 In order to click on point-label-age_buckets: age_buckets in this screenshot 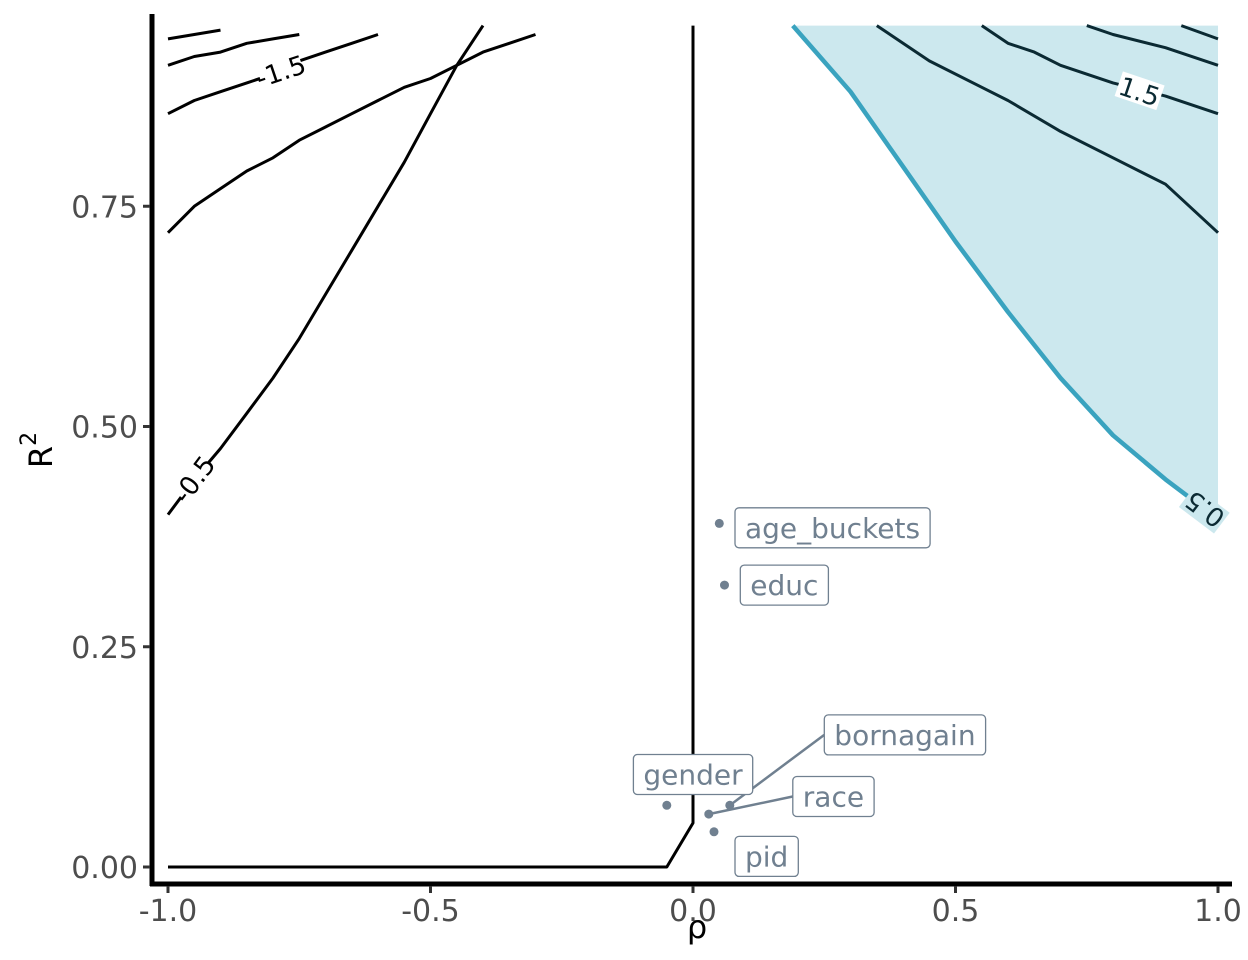, I will do `click(832, 528)`.